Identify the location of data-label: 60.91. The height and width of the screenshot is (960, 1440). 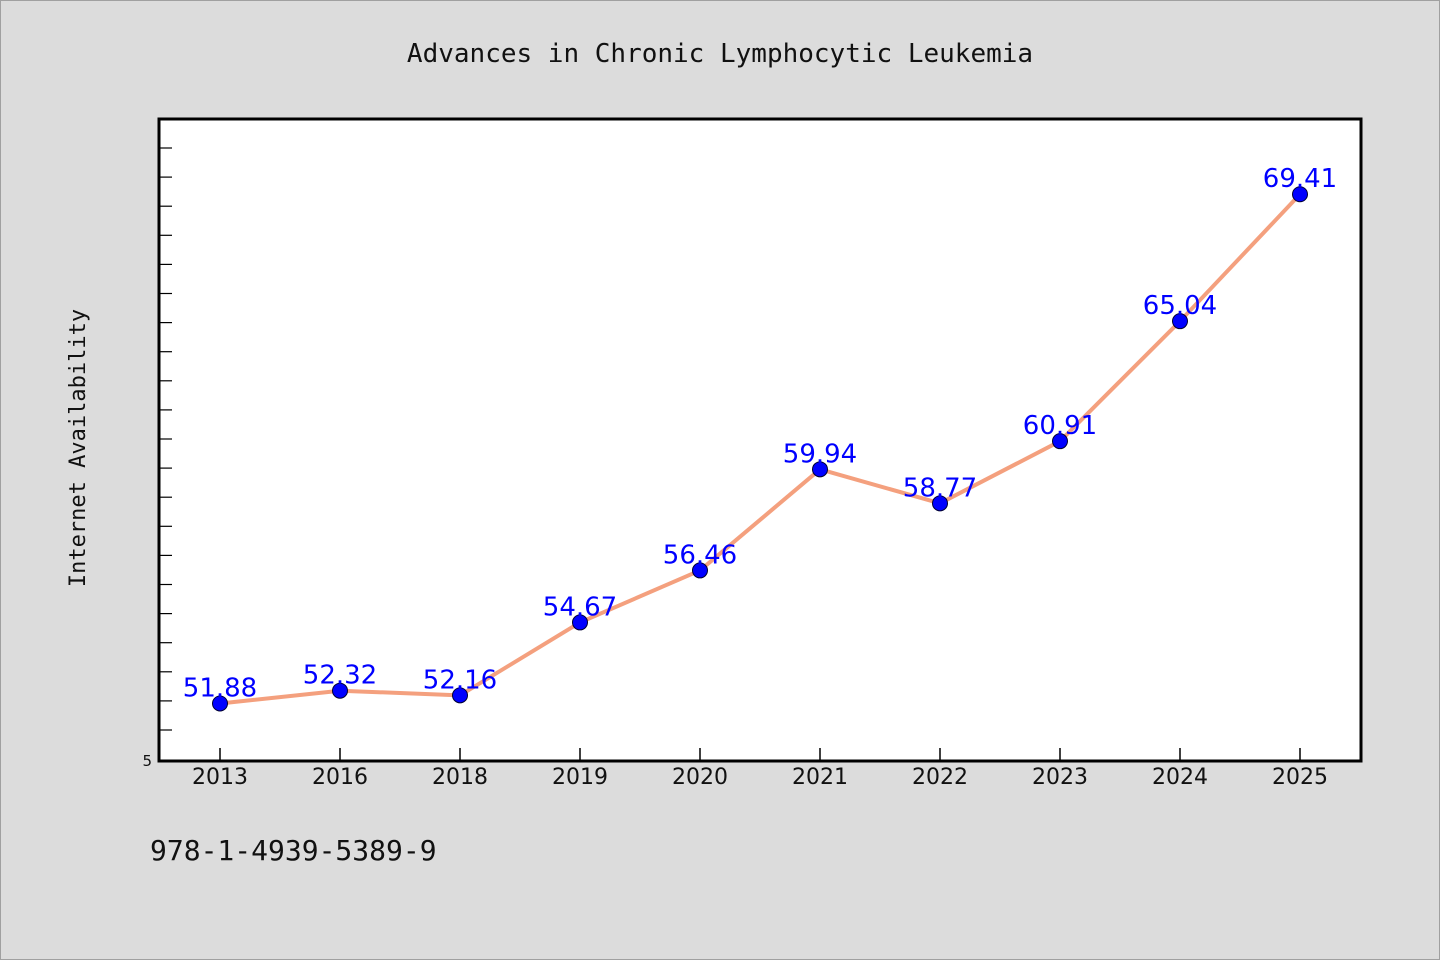
(1060, 426).